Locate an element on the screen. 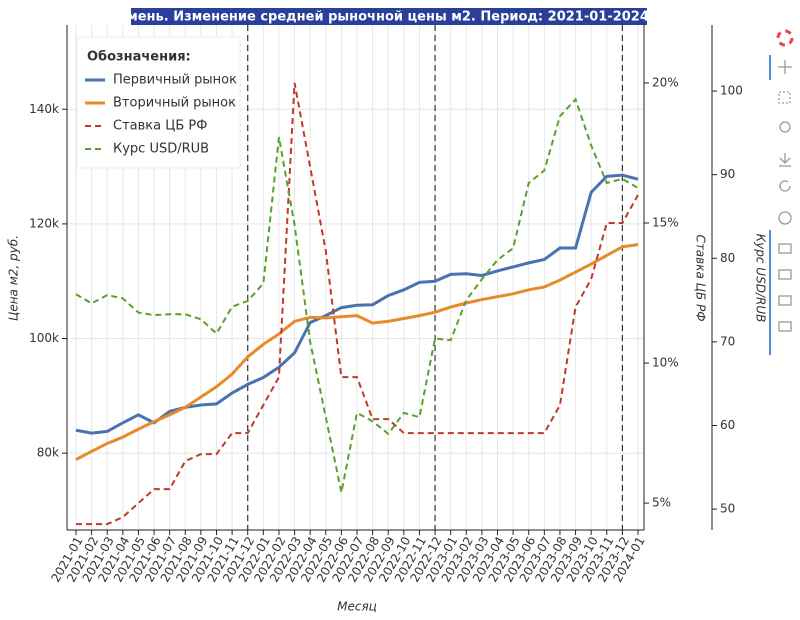  y3-tick-label: 60 is located at coordinates (727, 425).